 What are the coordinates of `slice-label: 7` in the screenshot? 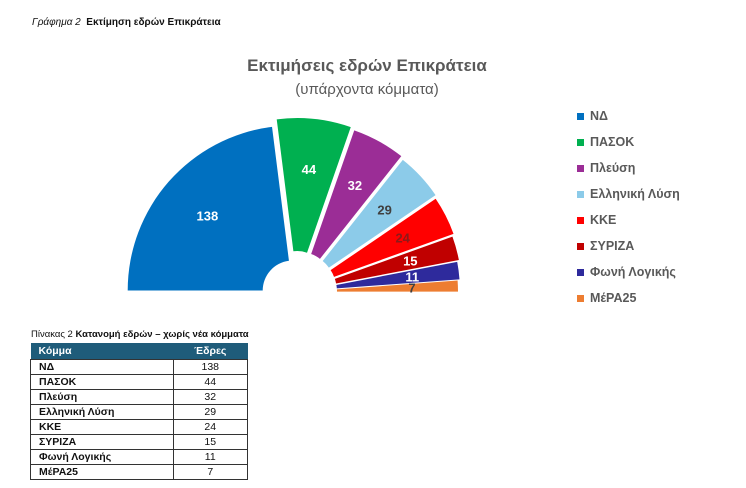 It's located at (411, 288).